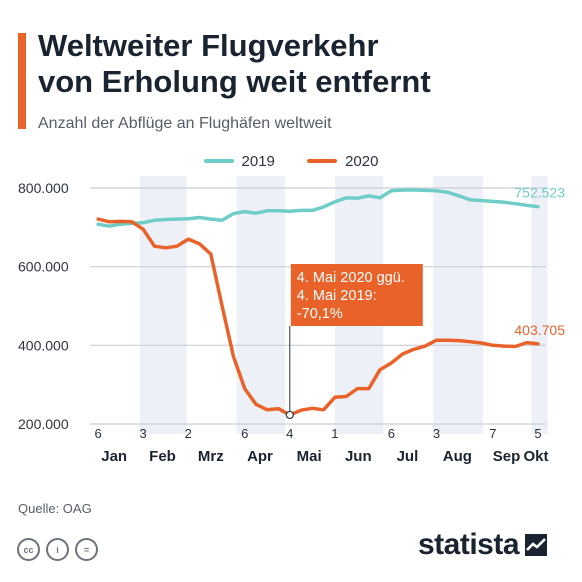 The height and width of the screenshot is (582, 582). What do you see at coordinates (114, 456) in the screenshot?
I see `month-label-jan: Jan` at bounding box center [114, 456].